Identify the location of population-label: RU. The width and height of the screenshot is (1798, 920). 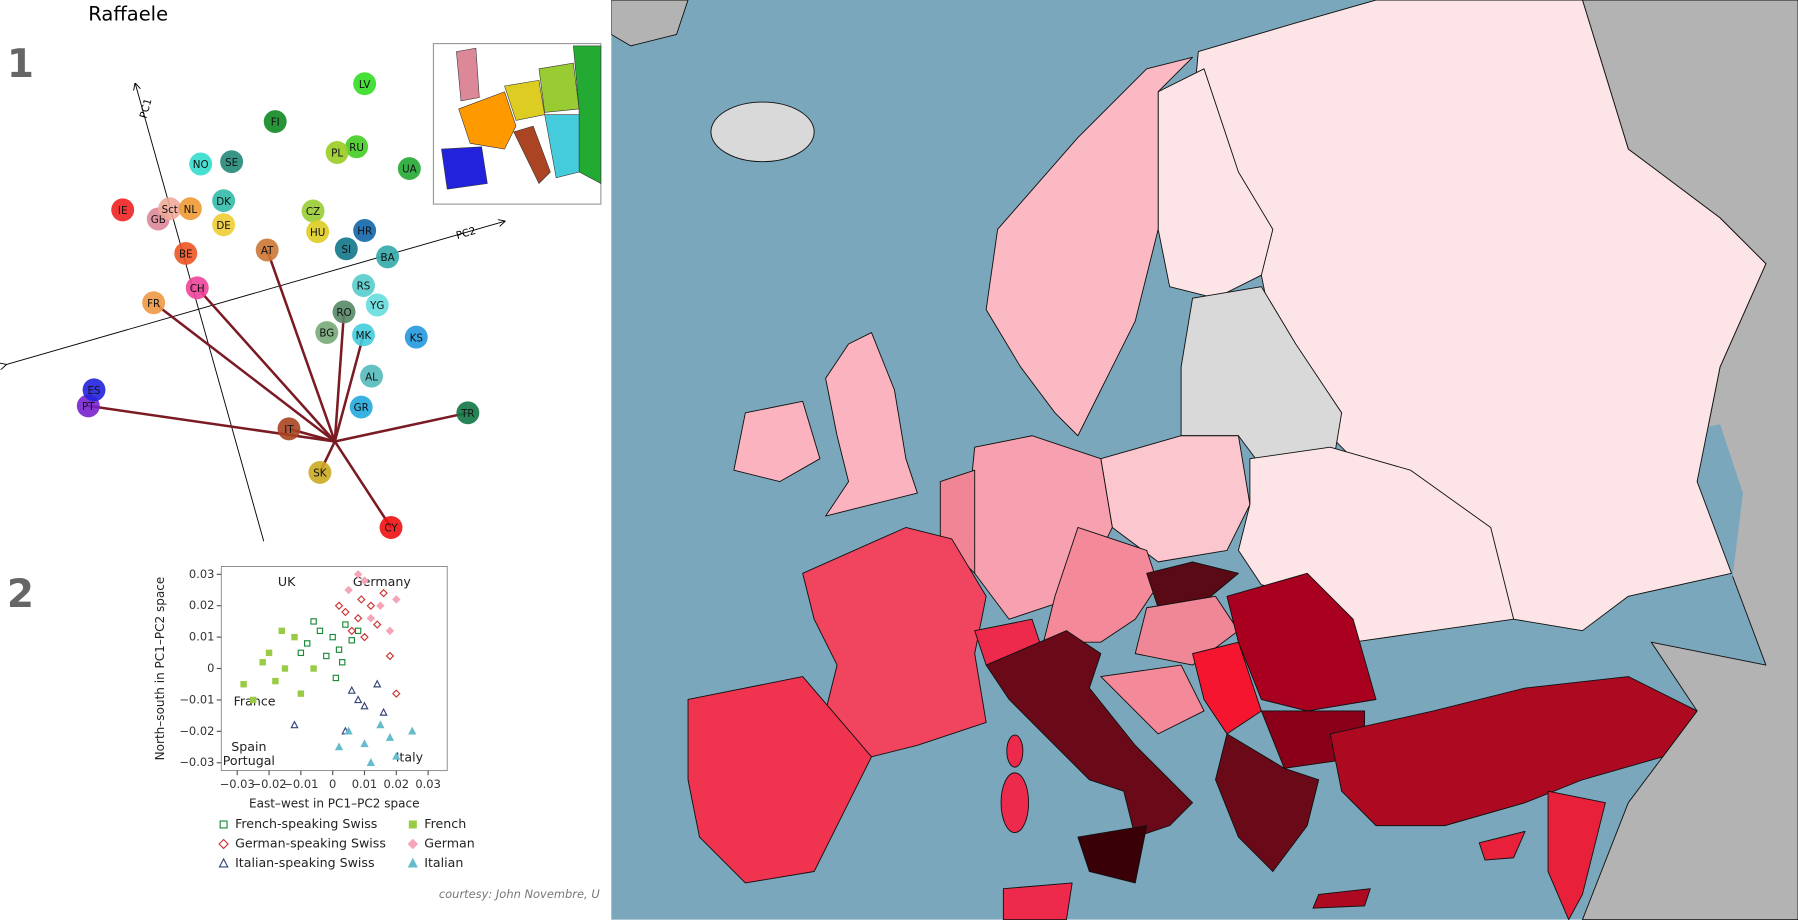
(356, 148).